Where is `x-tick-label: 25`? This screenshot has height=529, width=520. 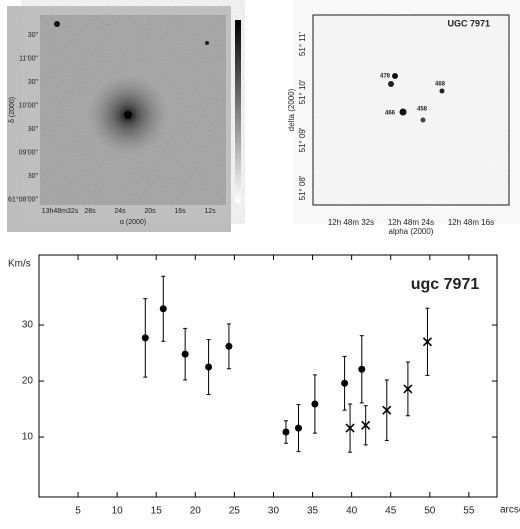
x-tick-label: 25 is located at coordinates (235, 511).